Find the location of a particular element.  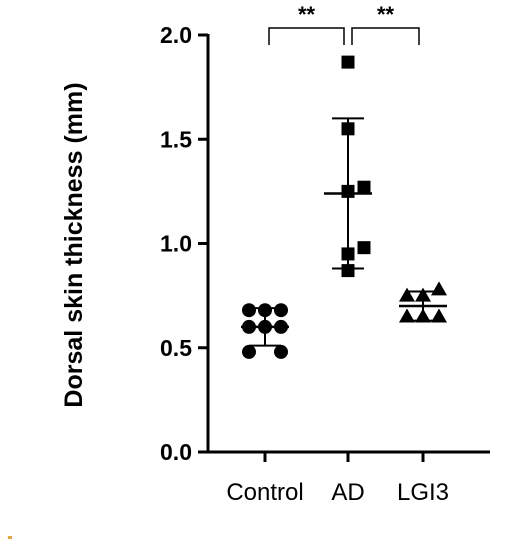

x-tick-label: AD is located at coordinates (347, 492).